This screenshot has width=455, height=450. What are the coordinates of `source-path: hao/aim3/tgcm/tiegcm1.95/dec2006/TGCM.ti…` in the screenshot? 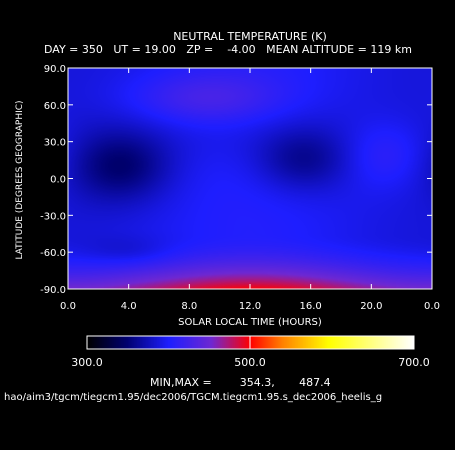 It's located at (193, 397).